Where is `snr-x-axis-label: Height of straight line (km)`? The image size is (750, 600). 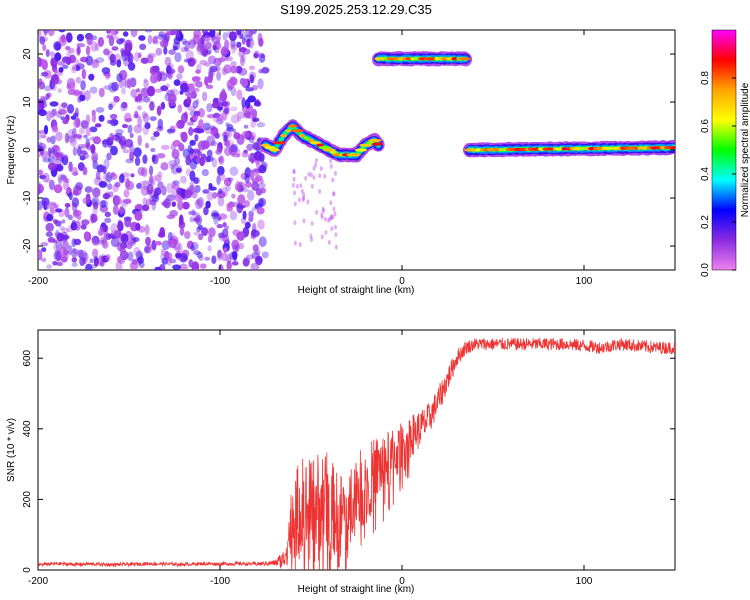 snr-x-axis-label: Height of straight line (km) is located at coordinates (356, 589).